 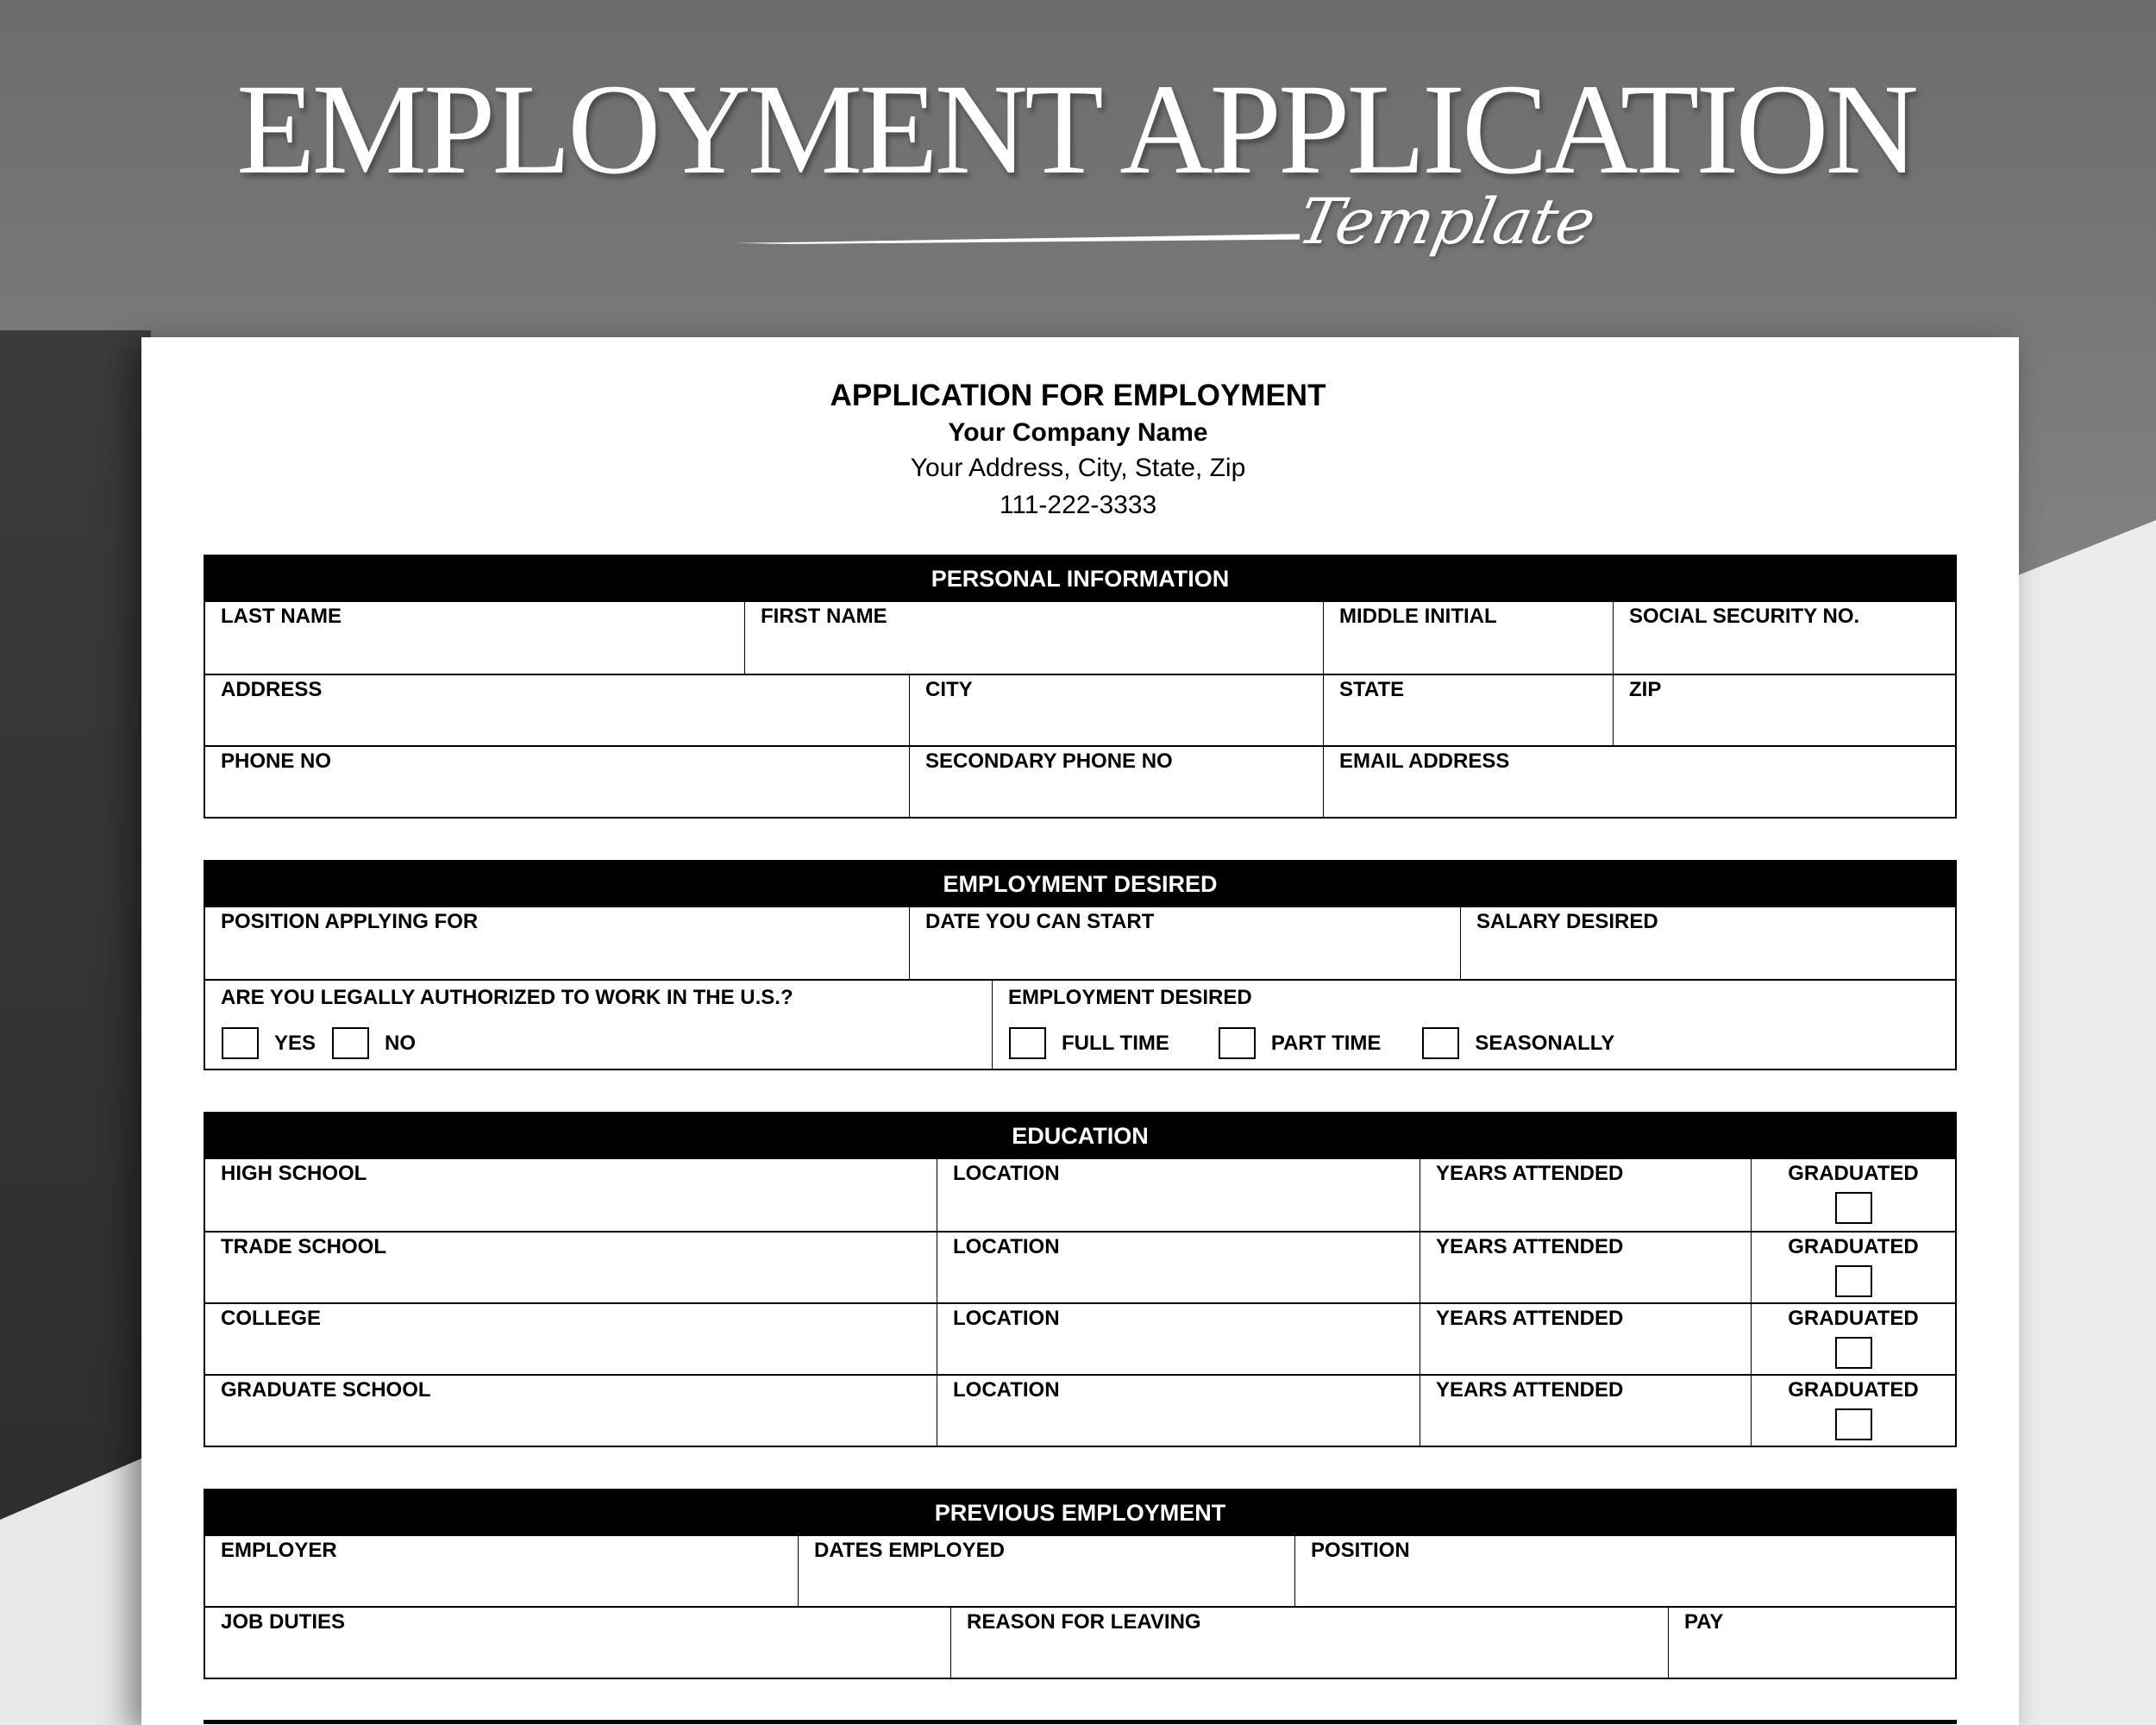 What do you see at coordinates (1446, 222) in the screenshot?
I see `banner-subtitle: Template` at bounding box center [1446, 222].